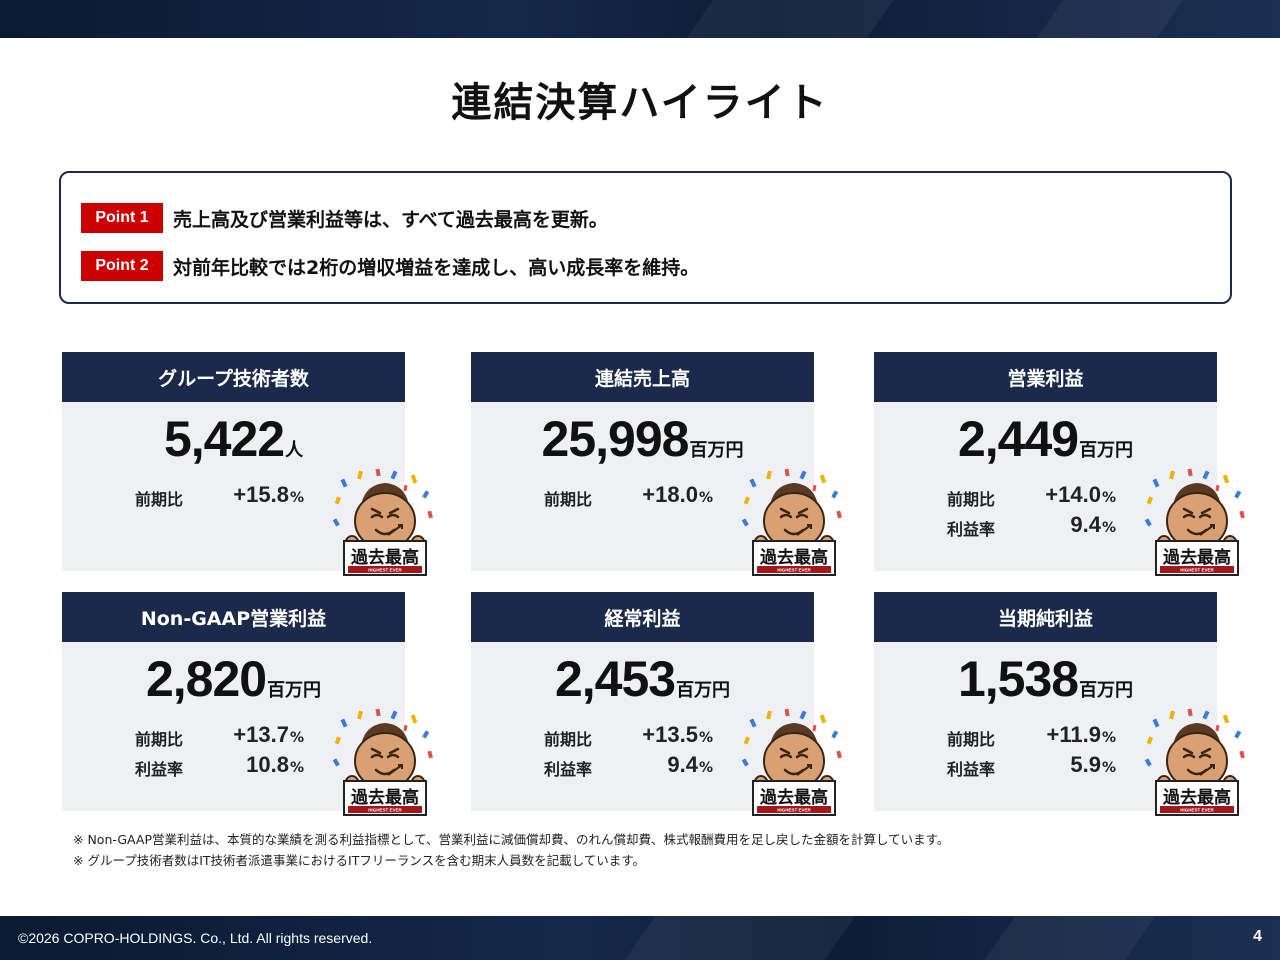 This screenshot has width=1280, height=960. I want to click on metric-value: 2,453百万円, so click(642, 679).